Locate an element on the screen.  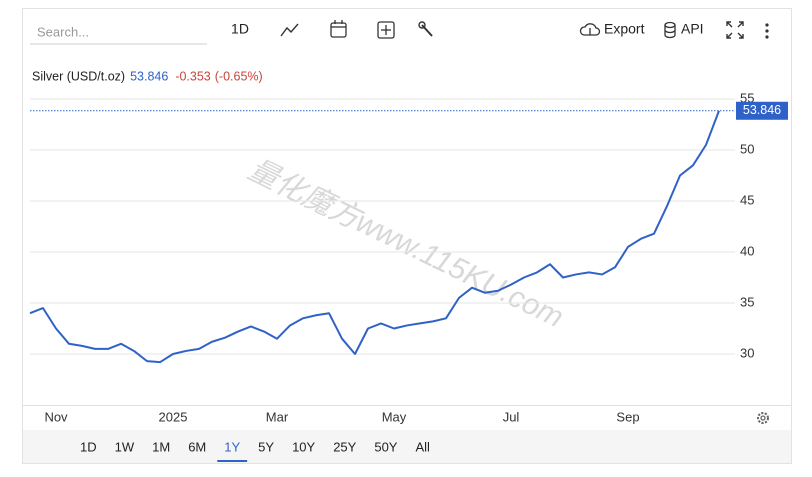
range-button: 10Y is located at coordinates (303, 446).